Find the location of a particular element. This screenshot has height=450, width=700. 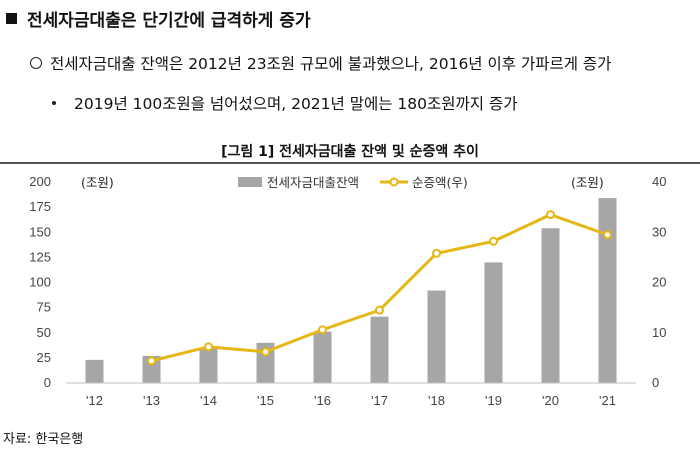

x-tick-label: '16 is located at coordinates (322, 400).